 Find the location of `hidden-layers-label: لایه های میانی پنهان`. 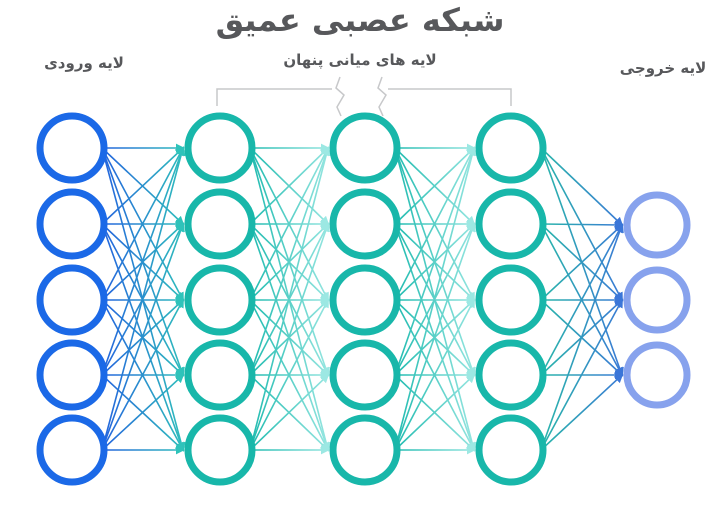

hidden-layers-label: لایه های میانی پنهان is located at coordinates (360, 60).